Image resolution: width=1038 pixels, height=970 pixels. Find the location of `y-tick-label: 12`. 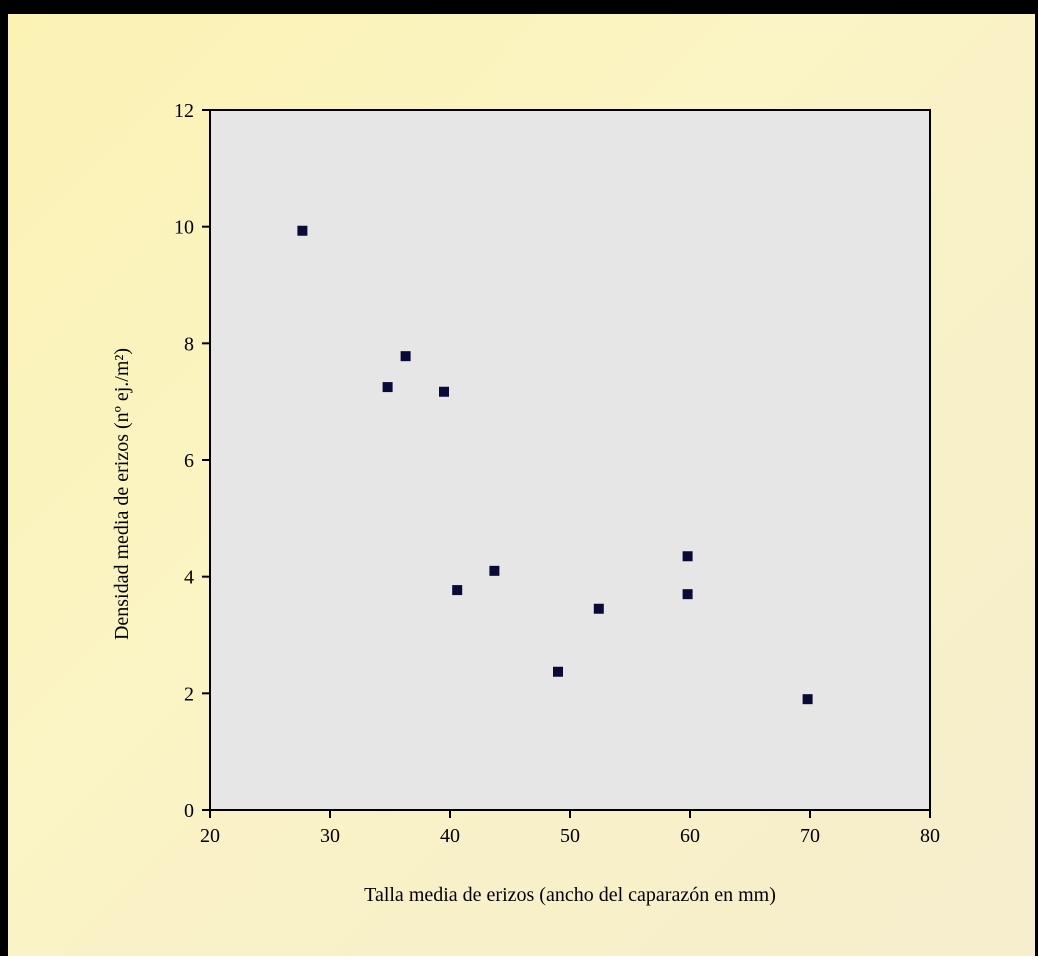

y-tick-label: 12 is located at coordinates (184, 111).